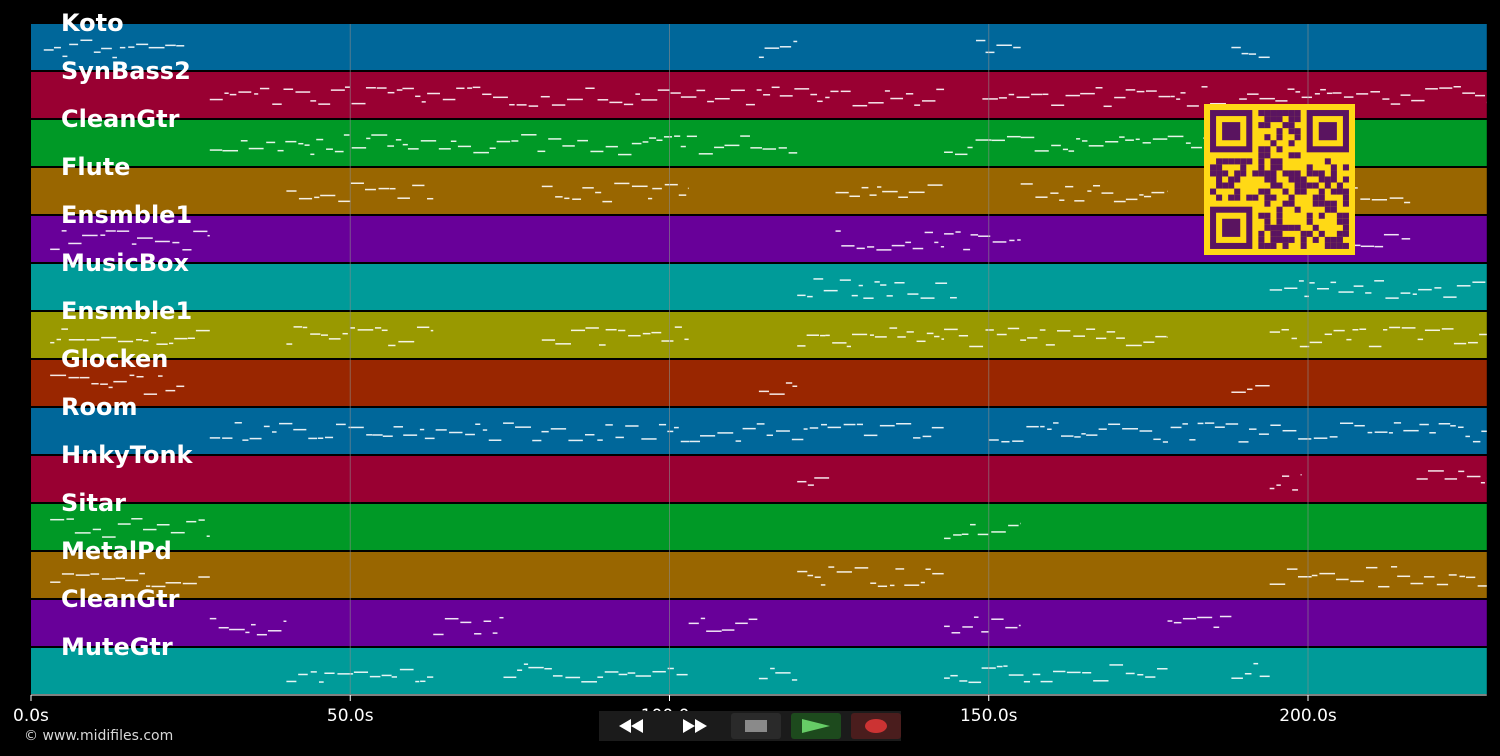 Image resolution: width=1500 pixels, height=756 pixels. Describe the element at coordinates (96, 167) in the screenshot. I see `track-label: Flute` at that location.